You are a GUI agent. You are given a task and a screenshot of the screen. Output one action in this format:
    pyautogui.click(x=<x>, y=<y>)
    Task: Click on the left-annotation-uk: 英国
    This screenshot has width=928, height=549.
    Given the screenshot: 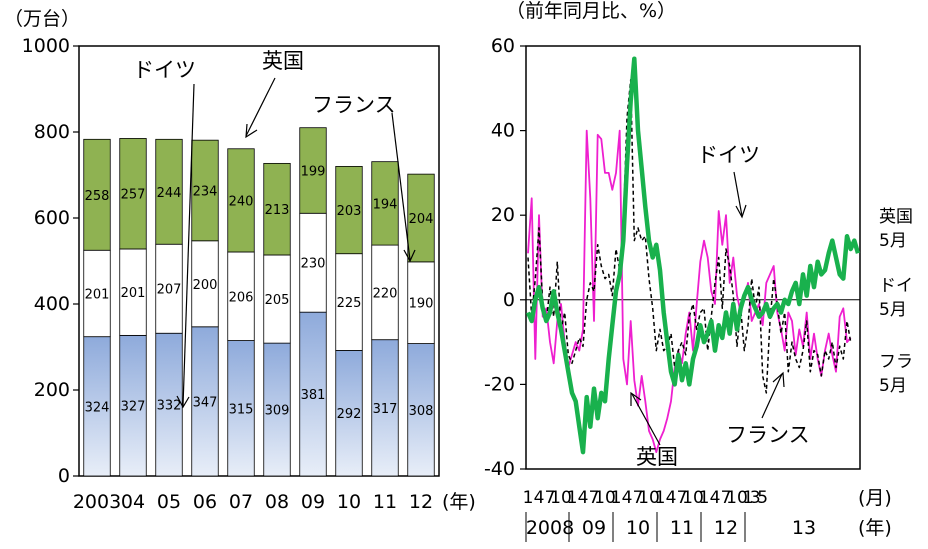 What is the action you would take?
    pyautogui.click(x=283, y=61)
    